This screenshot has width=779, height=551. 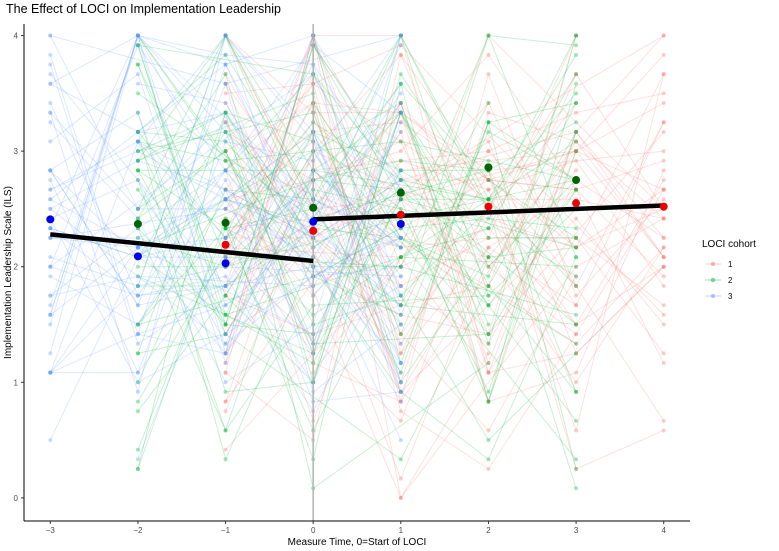 What do you see at coordinates (488, 530) in the screenshot?
I see `x-tick-label: 2` at bounding box center [488, 530].